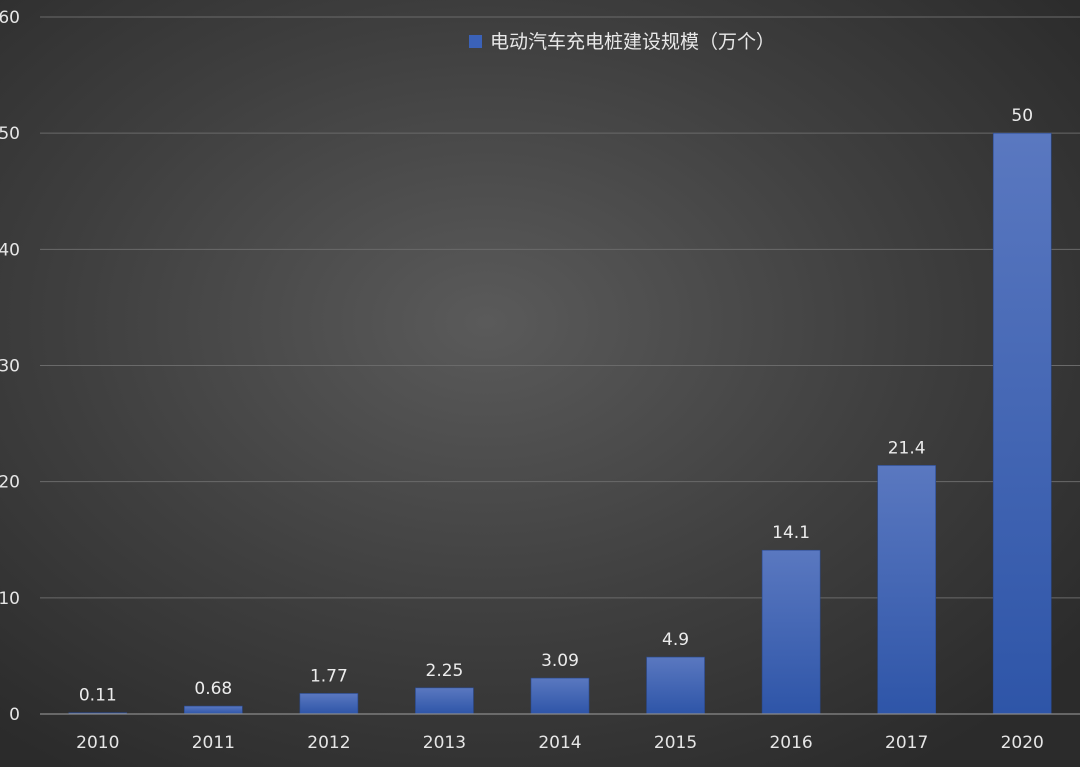 Image resolution: width=1080 pixels, height=767 pixels. Describe the element at coordinates (329, 676) in the screenshot. I see `data-label-2012: 1.77` at that location.